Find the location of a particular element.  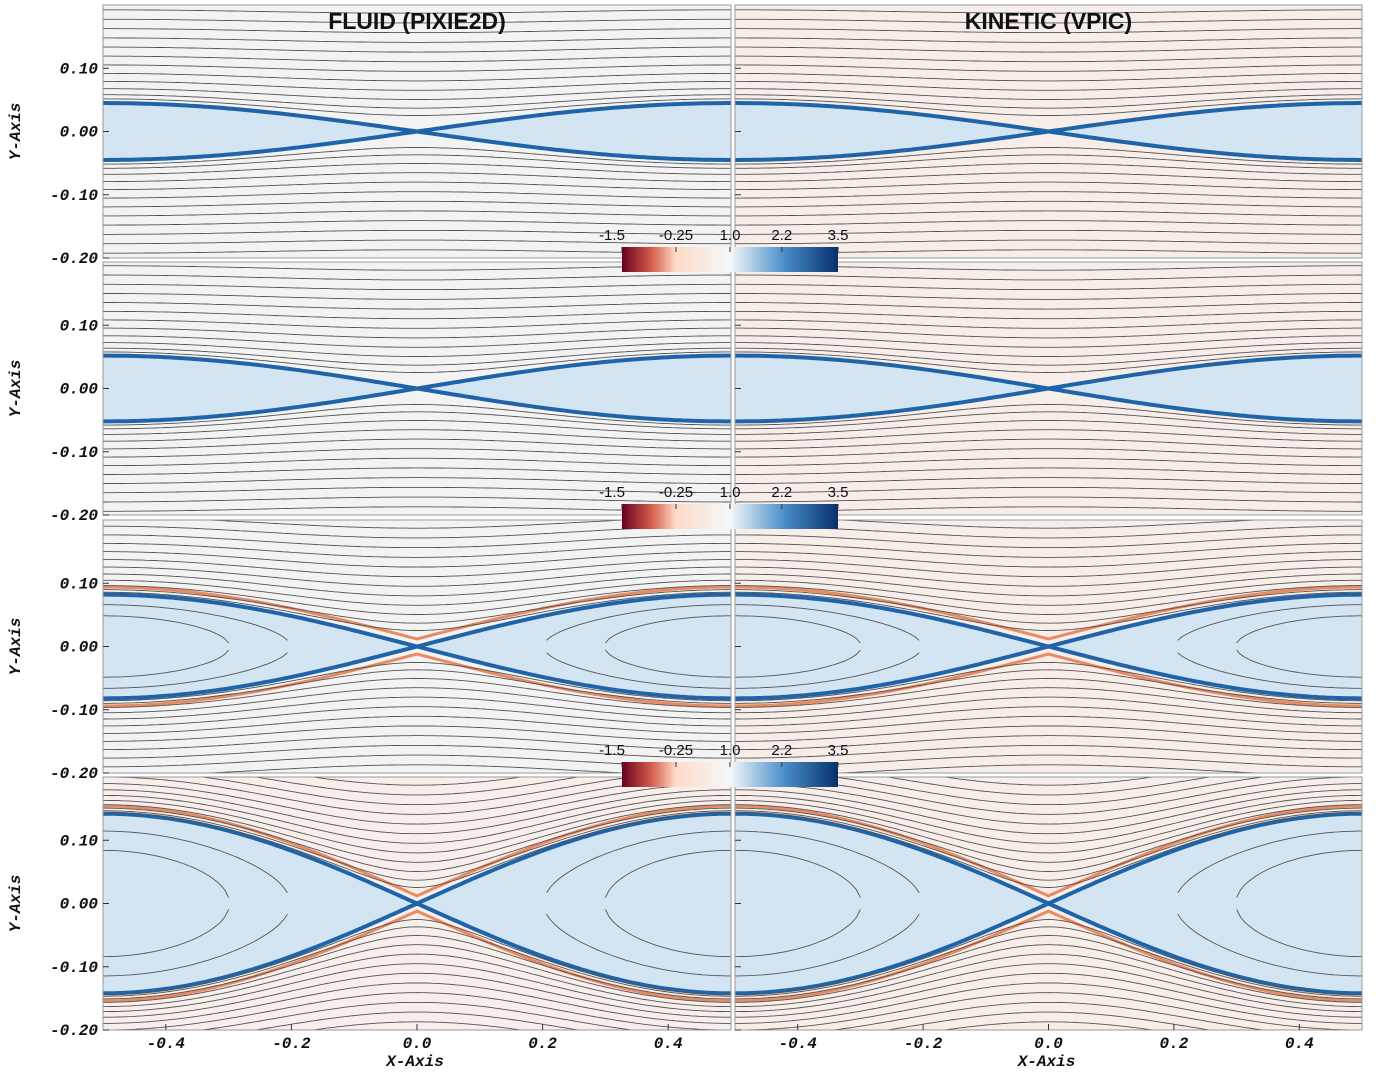

x-tick-label: 0.4 is located at coordinates (1299, 1044).